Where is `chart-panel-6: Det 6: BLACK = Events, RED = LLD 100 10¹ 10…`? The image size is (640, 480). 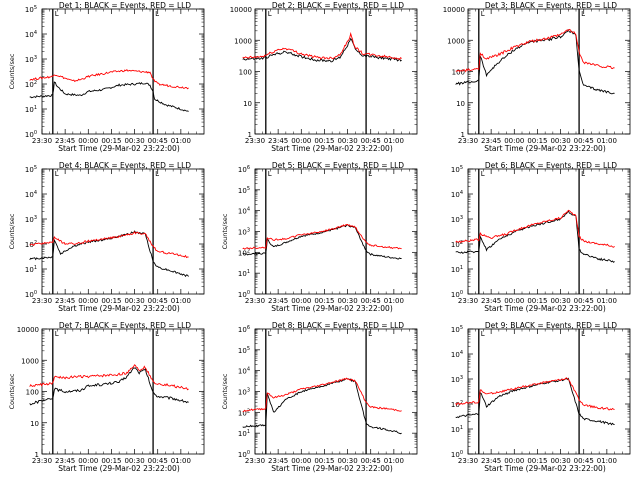 chart-panel-6: Det 6: BLACK = Events, RED = LLD 100 10¹ 10… is located at coordinates (541, 237).